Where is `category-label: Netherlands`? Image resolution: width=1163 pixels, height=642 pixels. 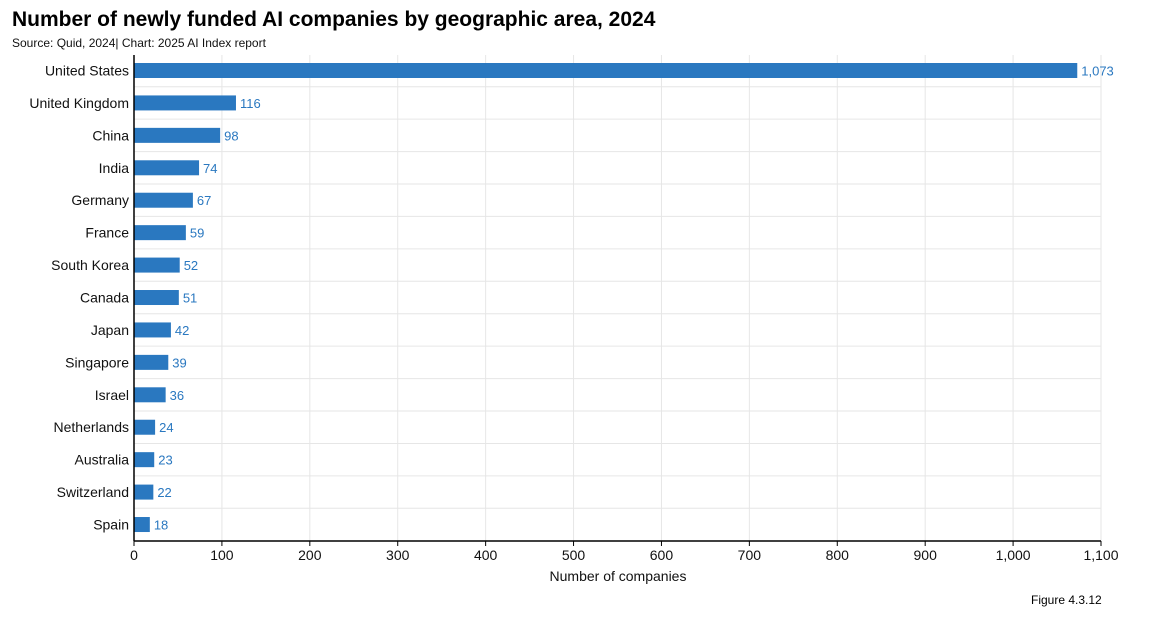
category-label: Netherlands is located at coordinates (92, 427).